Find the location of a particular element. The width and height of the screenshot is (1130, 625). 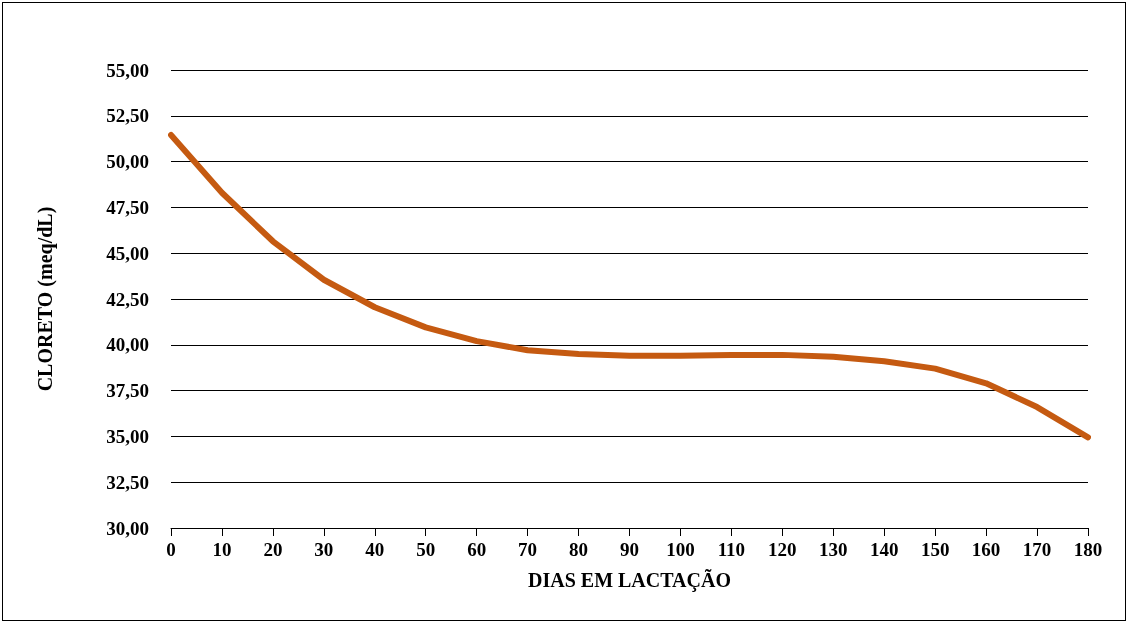

x-tick-label: 50 is located at coordinates (426, 549).